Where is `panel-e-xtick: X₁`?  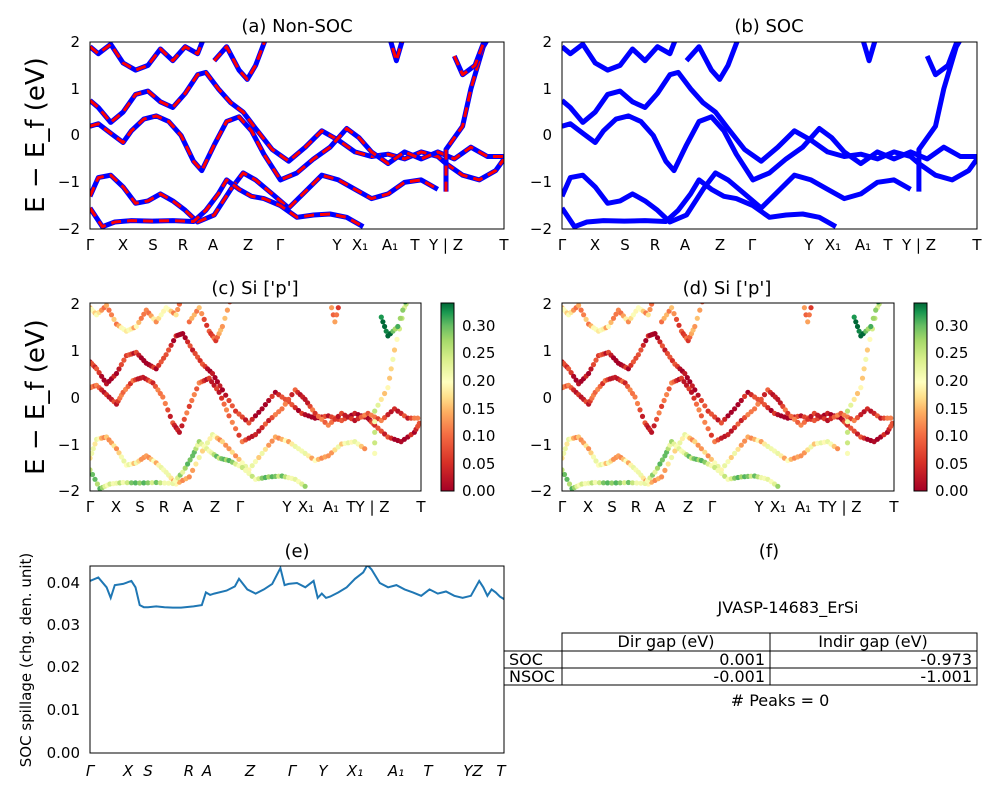
panel-e-xtick: X₁ is located at coordinates (354, 771).